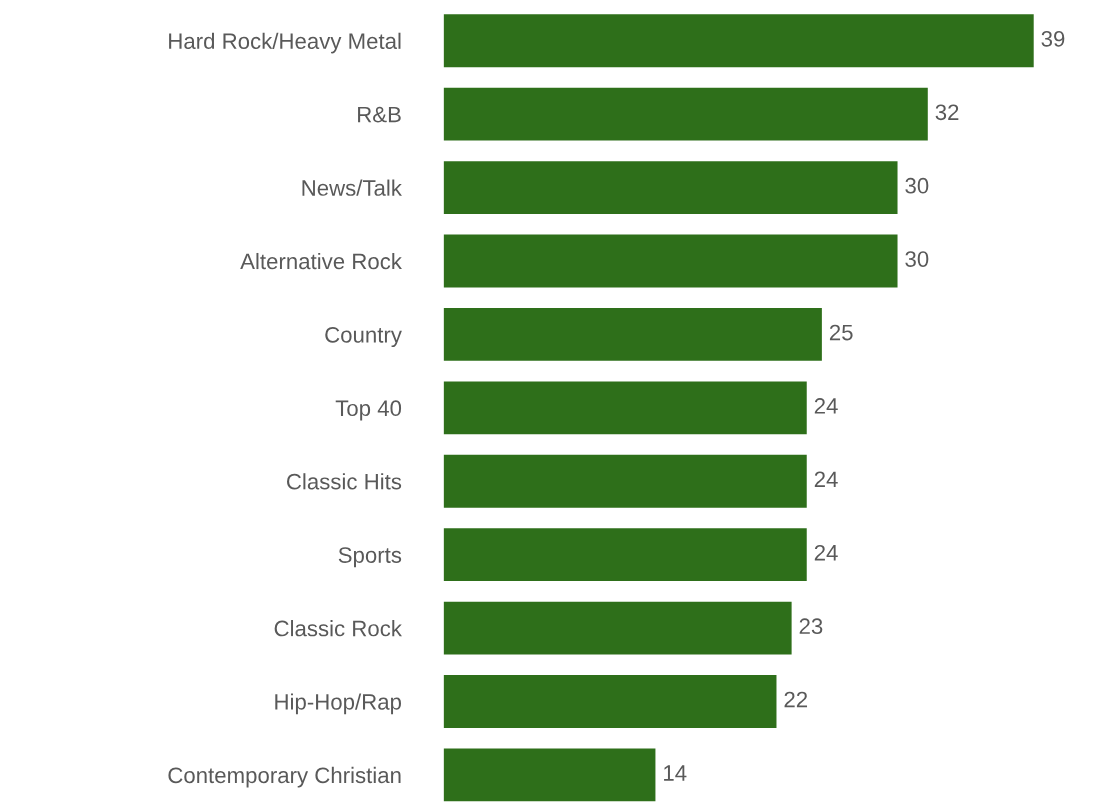 The image size is (1109, 812). Describe the element at coordinates (1053, 39) in the screenshot. I see `data-label: 39` at that location.